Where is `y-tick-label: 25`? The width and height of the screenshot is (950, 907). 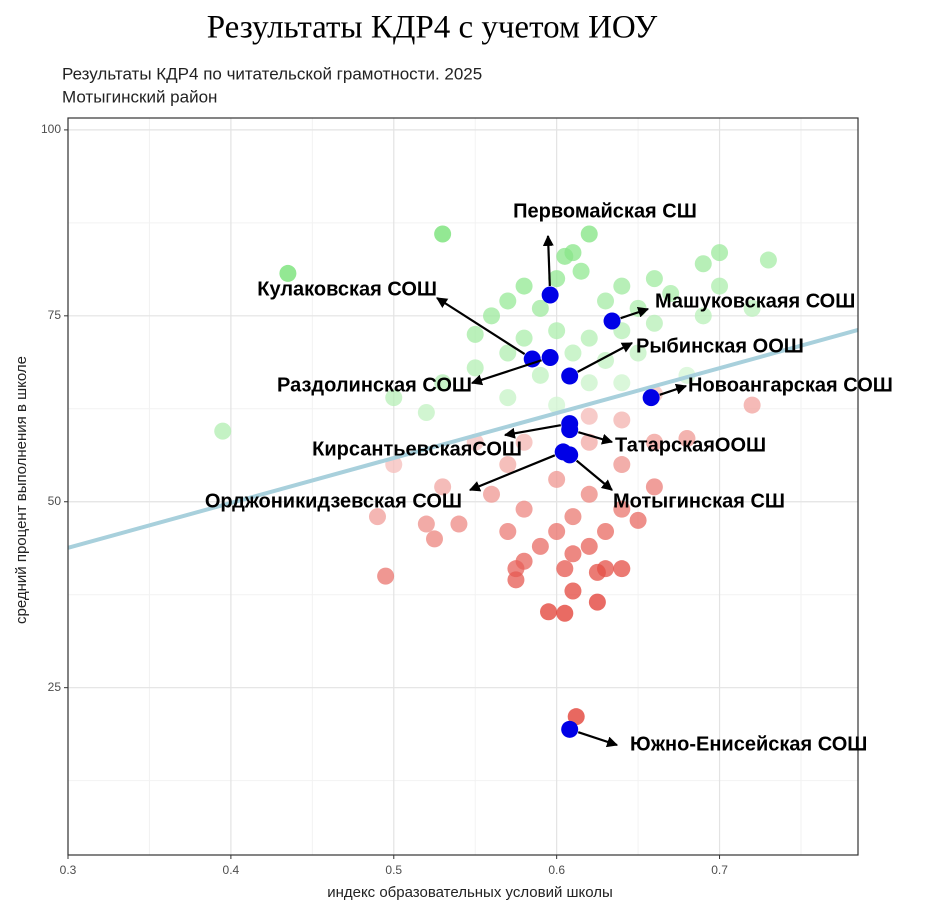
y-tick-label: 25 is located at coordinates (55, 687).